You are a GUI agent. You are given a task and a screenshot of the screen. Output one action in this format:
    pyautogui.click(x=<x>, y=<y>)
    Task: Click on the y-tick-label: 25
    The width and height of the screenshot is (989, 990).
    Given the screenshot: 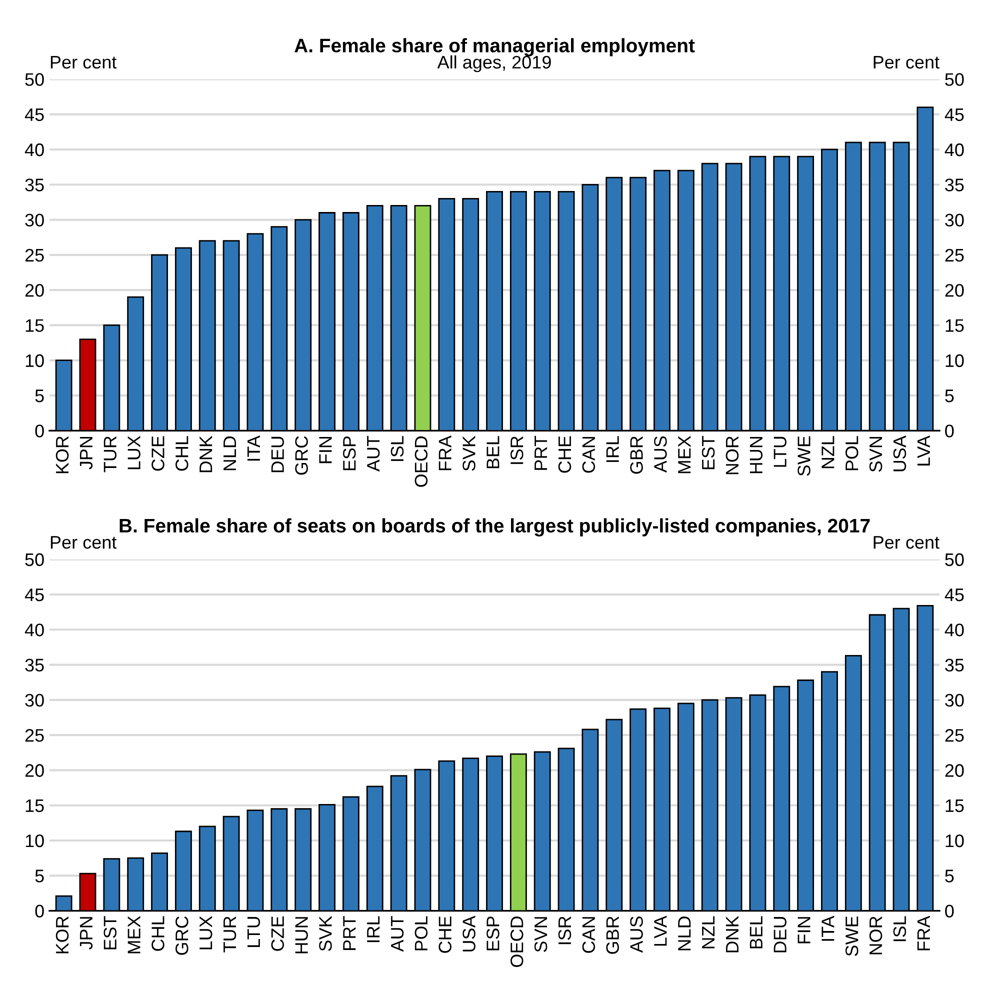 What is the action you would take?
    pyautogui.click(x=34, y=255)
    